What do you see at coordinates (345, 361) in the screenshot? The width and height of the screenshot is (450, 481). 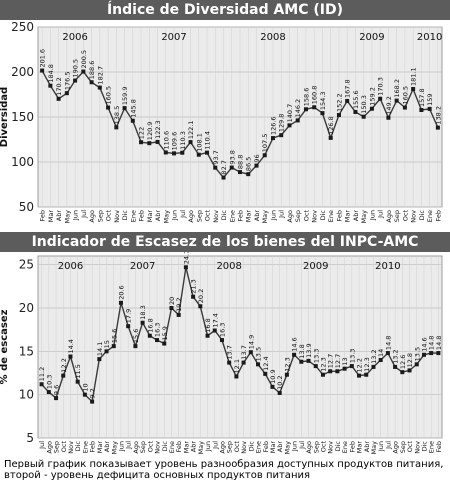 I see `data-label: 13` at bounding box center [345, 361].